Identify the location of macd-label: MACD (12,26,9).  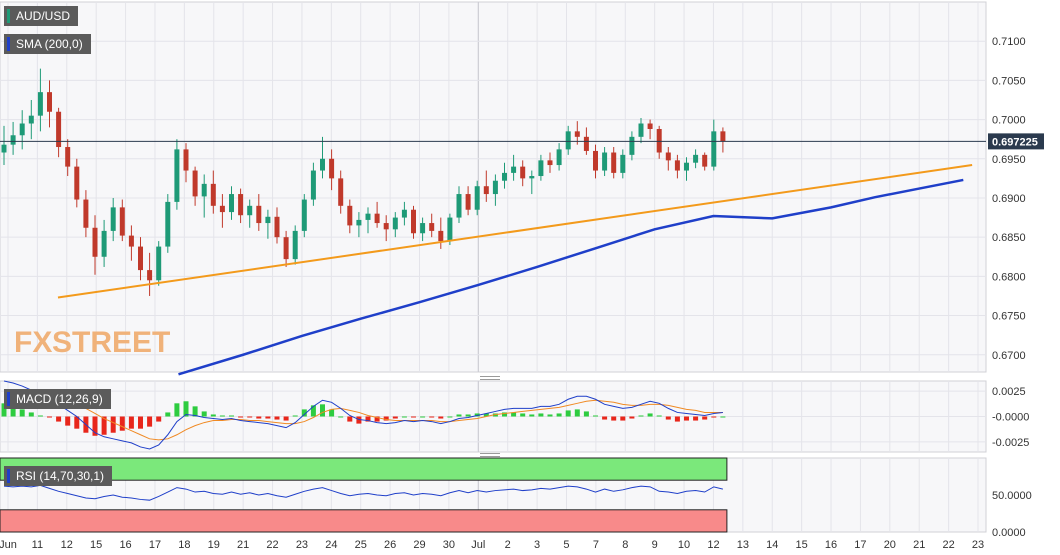
(59, 399).